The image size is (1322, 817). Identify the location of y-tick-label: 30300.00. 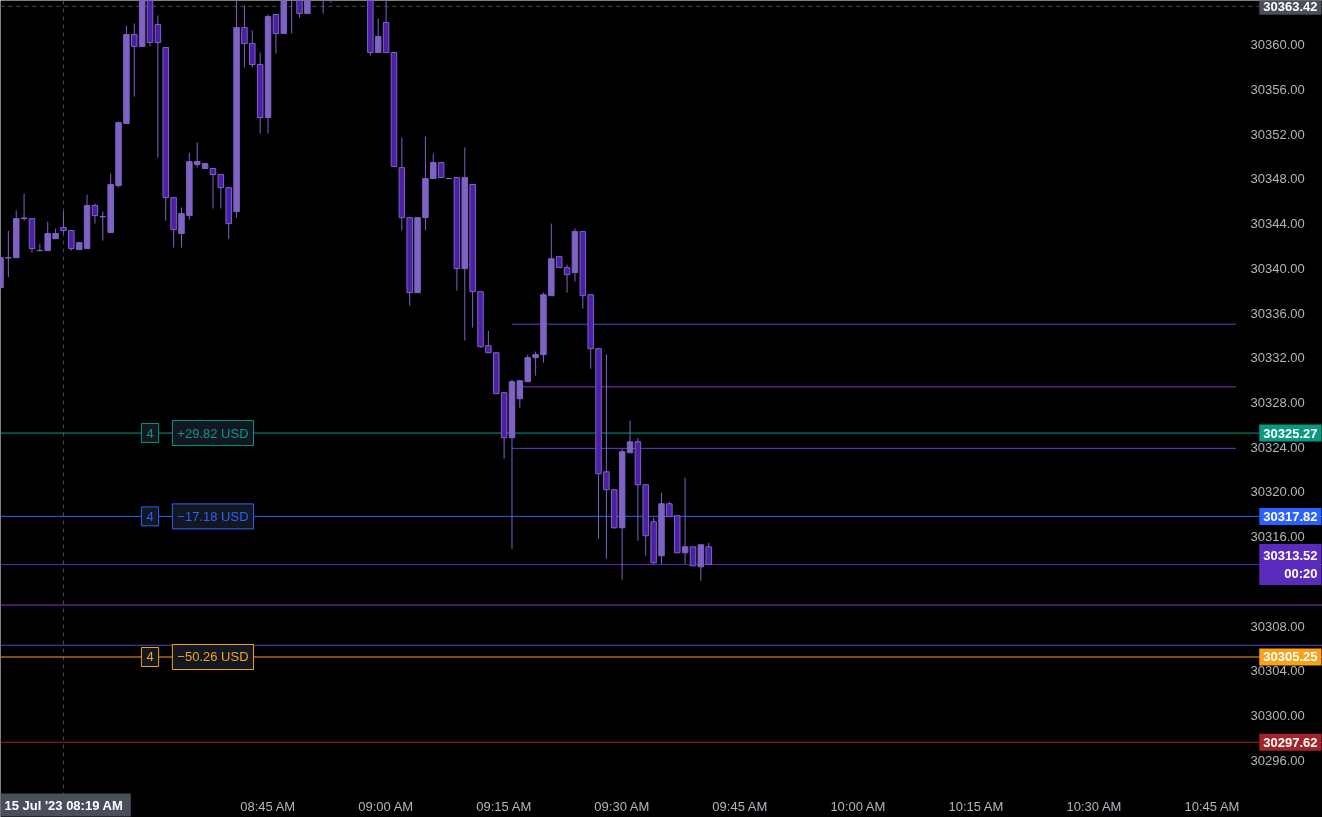
(1277, 716).